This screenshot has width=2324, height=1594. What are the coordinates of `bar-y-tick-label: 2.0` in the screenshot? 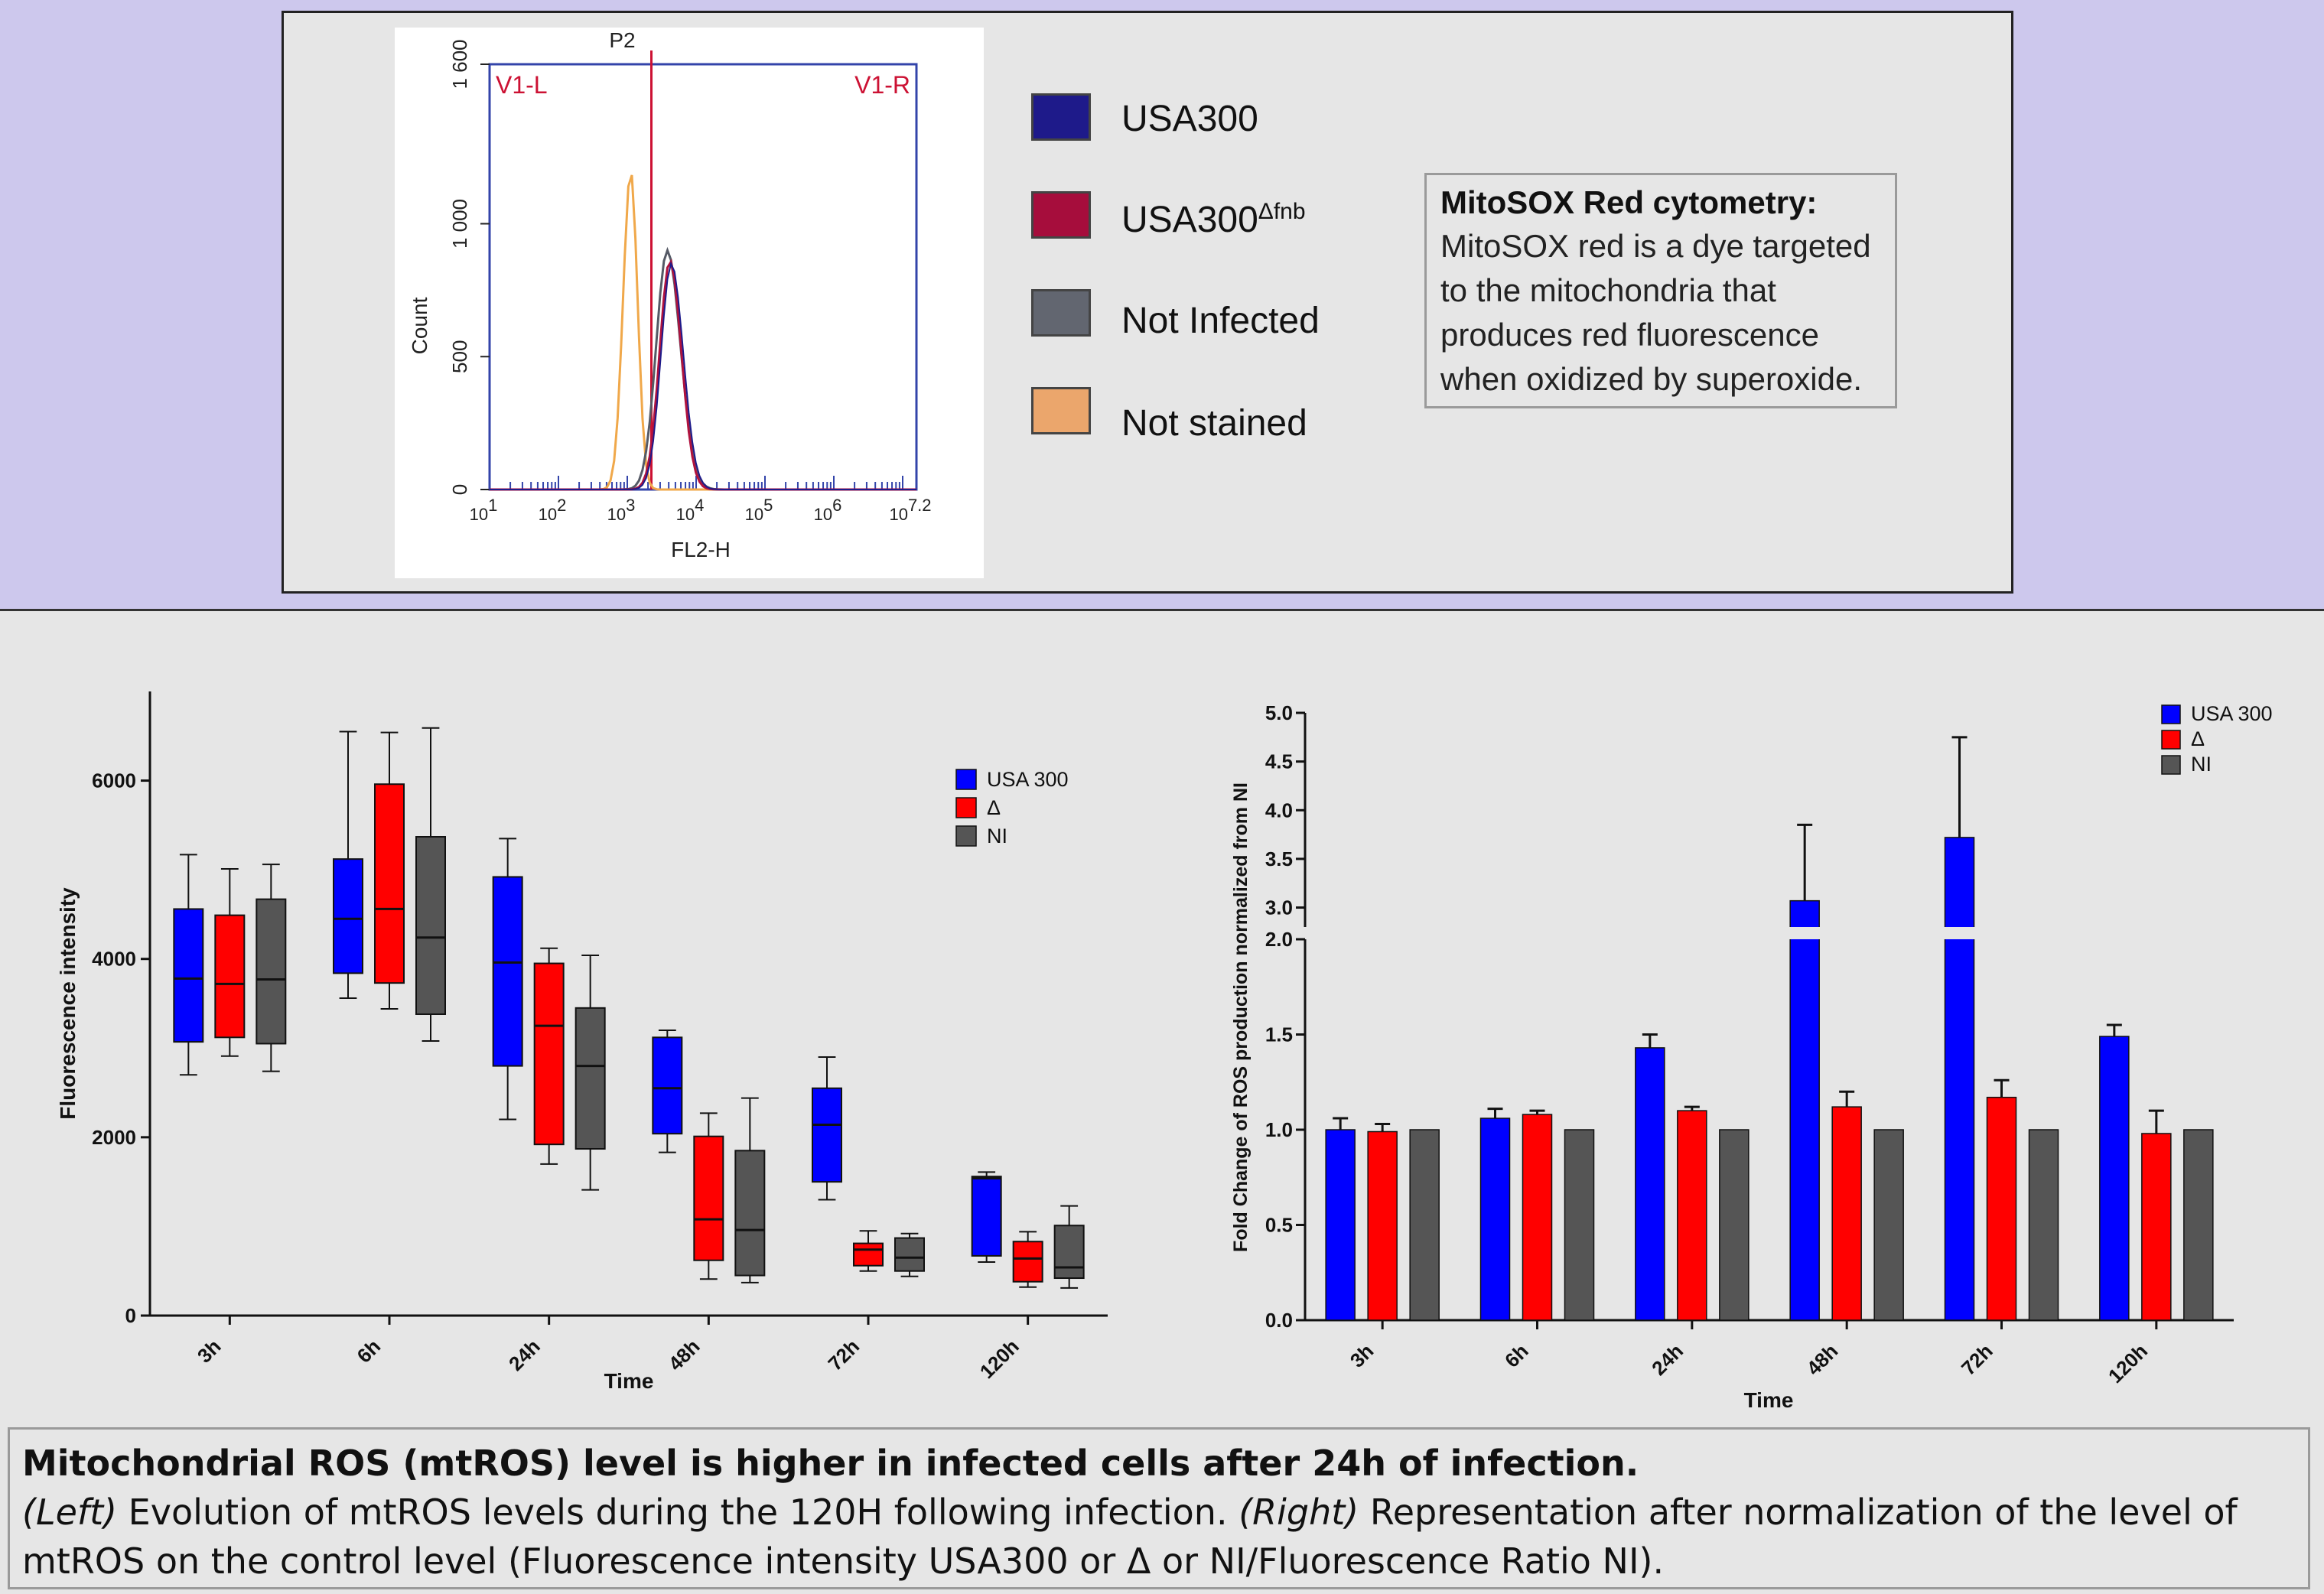 It's located at (1279, 939).